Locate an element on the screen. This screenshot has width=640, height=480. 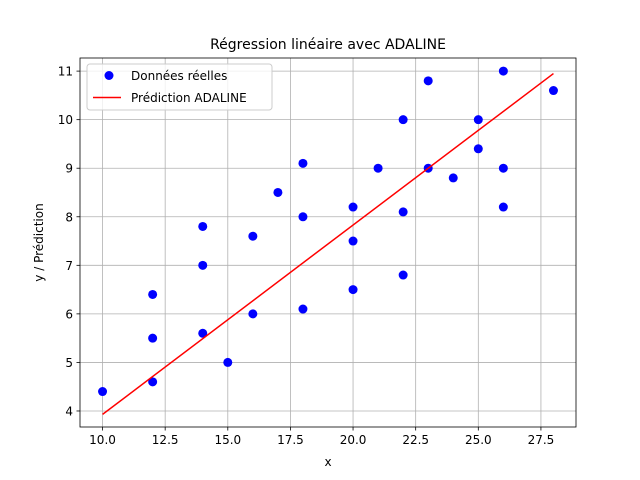
x-tick-label: 27.5 is located at coordinates (541, 440).